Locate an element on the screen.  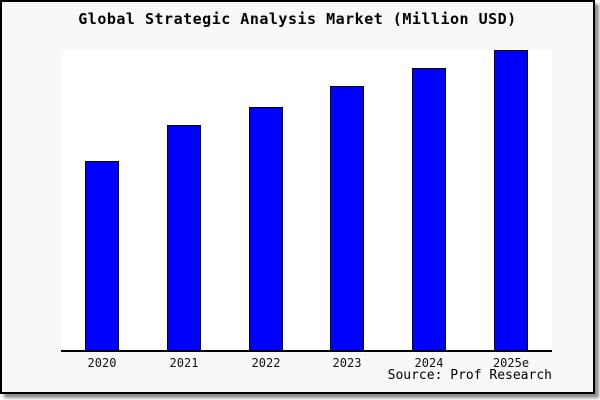
source-note: Source: Prof Research is located at coordinates (469, 375).